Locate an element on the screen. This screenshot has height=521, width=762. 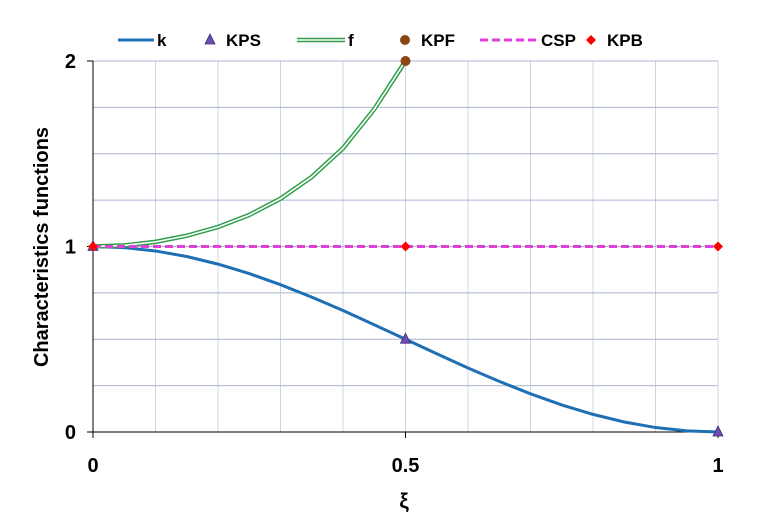
y-axis-label: Characteristics functions is located at coordinates (42, 247).